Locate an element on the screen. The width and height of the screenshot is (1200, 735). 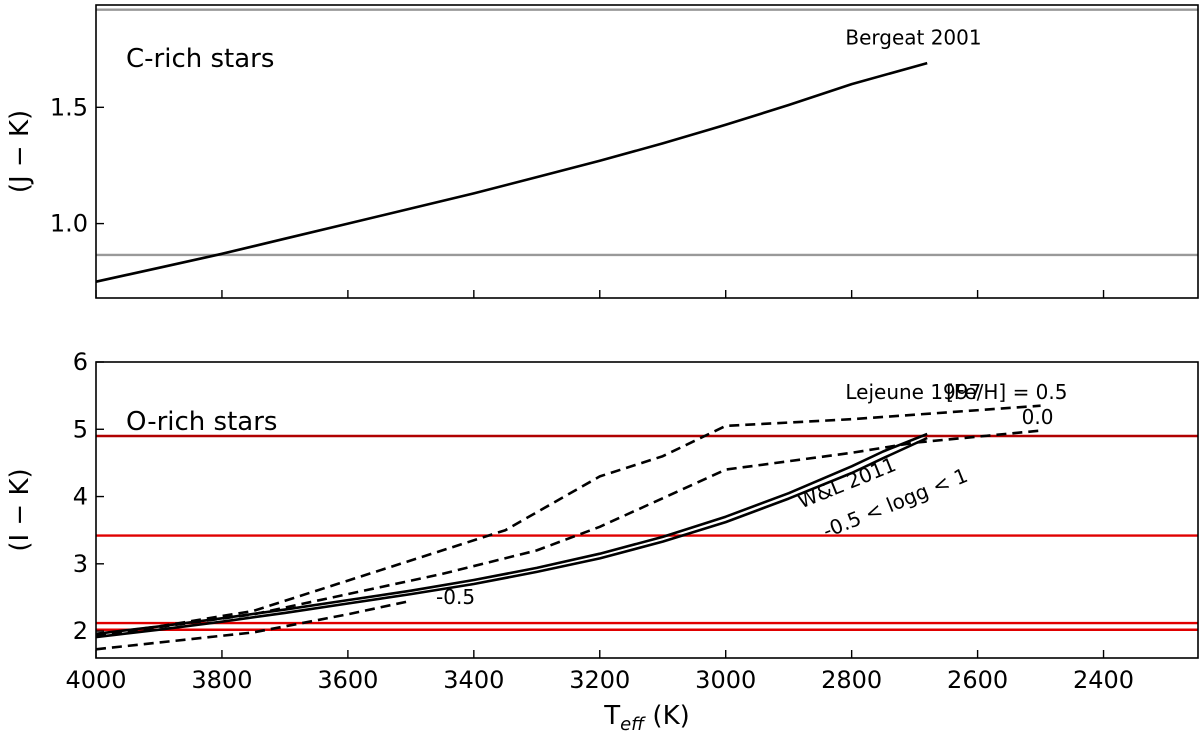
x-tick-label: 3400 is located at coordinates (473, 680).